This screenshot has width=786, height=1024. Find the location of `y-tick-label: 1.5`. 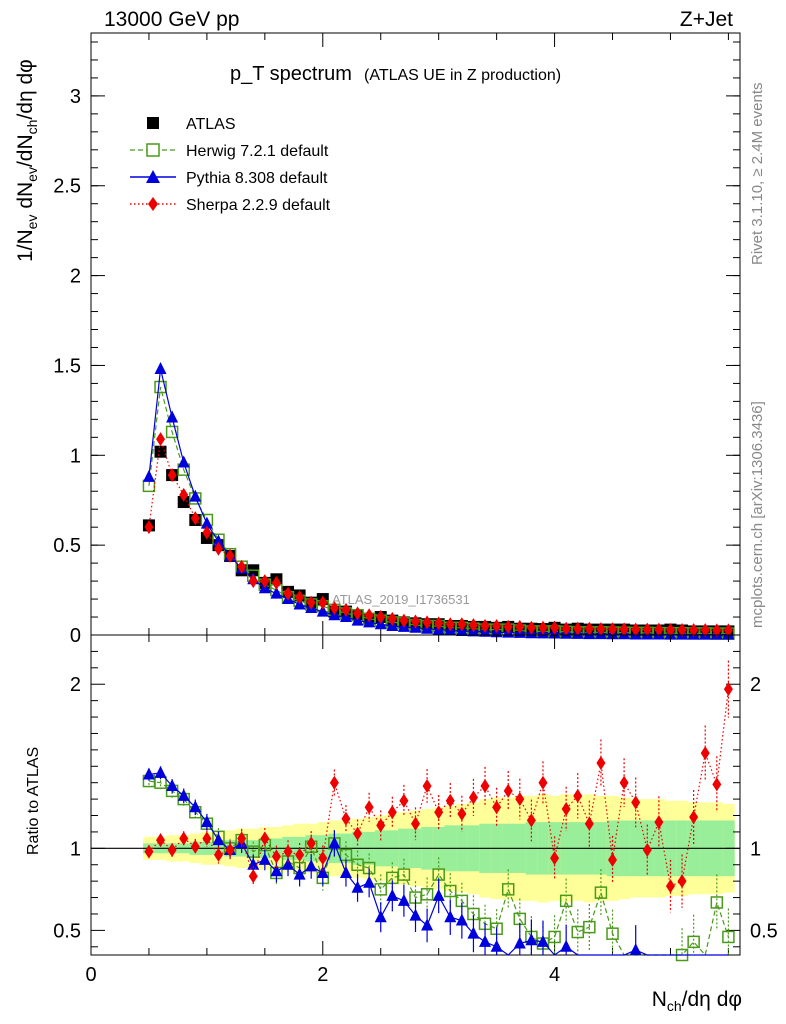

y-tick-label: 1.5 is located at coordinates (67, 366).